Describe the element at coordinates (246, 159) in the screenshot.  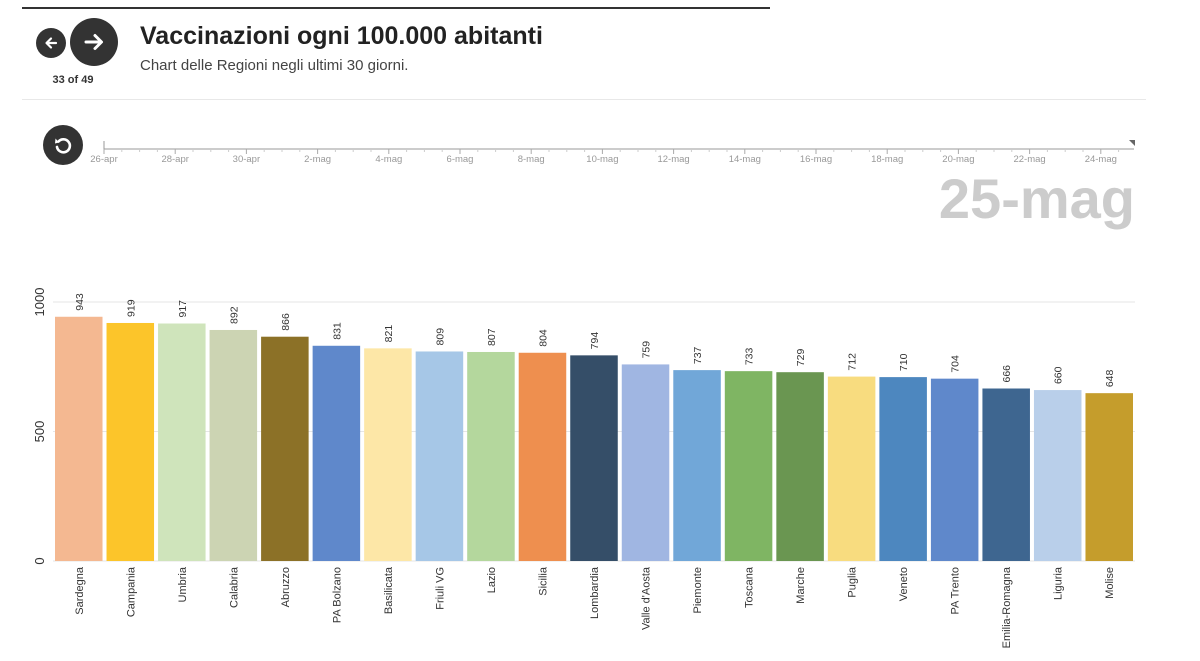
I see `timeline-label: 30-apr` at that location.